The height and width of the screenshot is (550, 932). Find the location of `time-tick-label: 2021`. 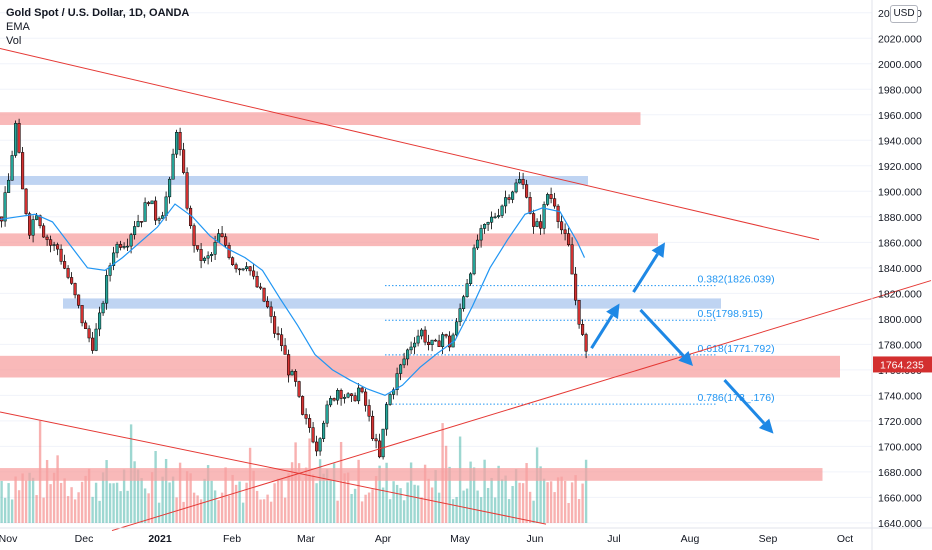

time-tick-label: 2021 is located at coordinates (160, 539).